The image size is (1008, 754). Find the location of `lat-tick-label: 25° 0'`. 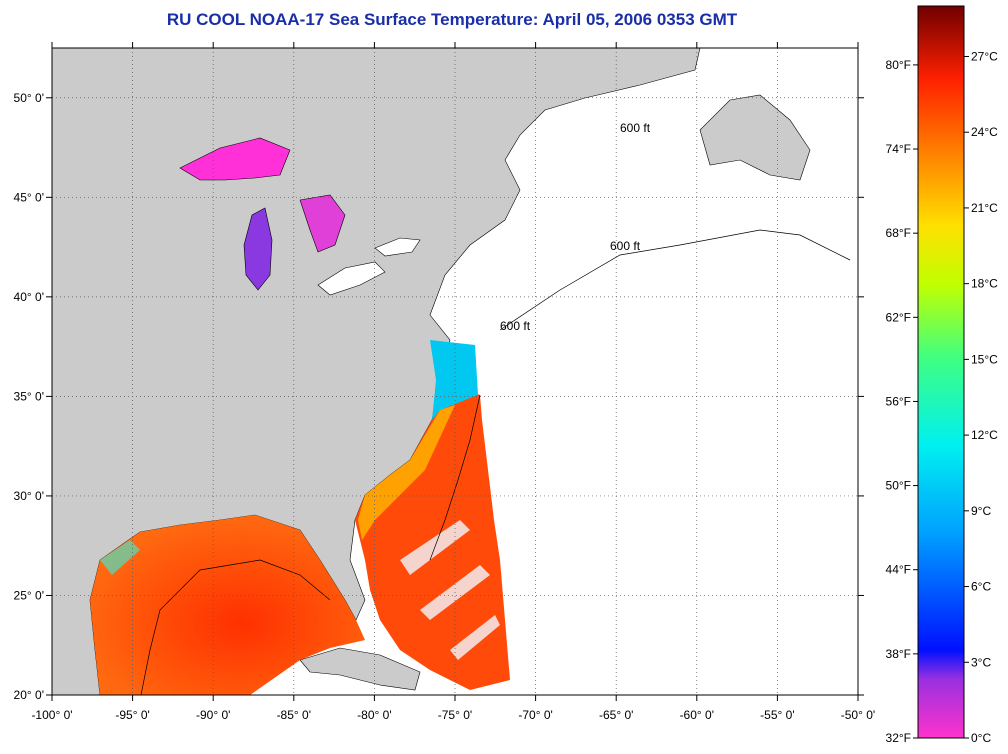

lat-tick-label: 25° 0' is located at coordinates (29, 595).